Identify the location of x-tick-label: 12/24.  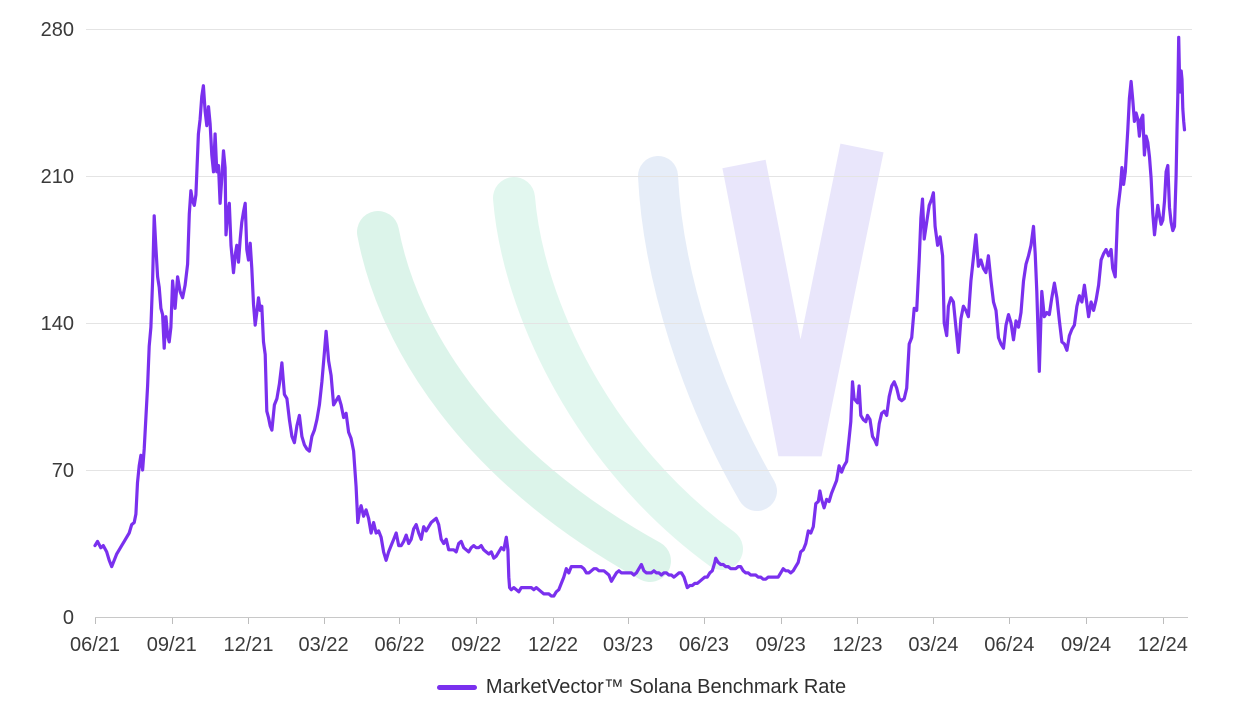
(1163, 645).